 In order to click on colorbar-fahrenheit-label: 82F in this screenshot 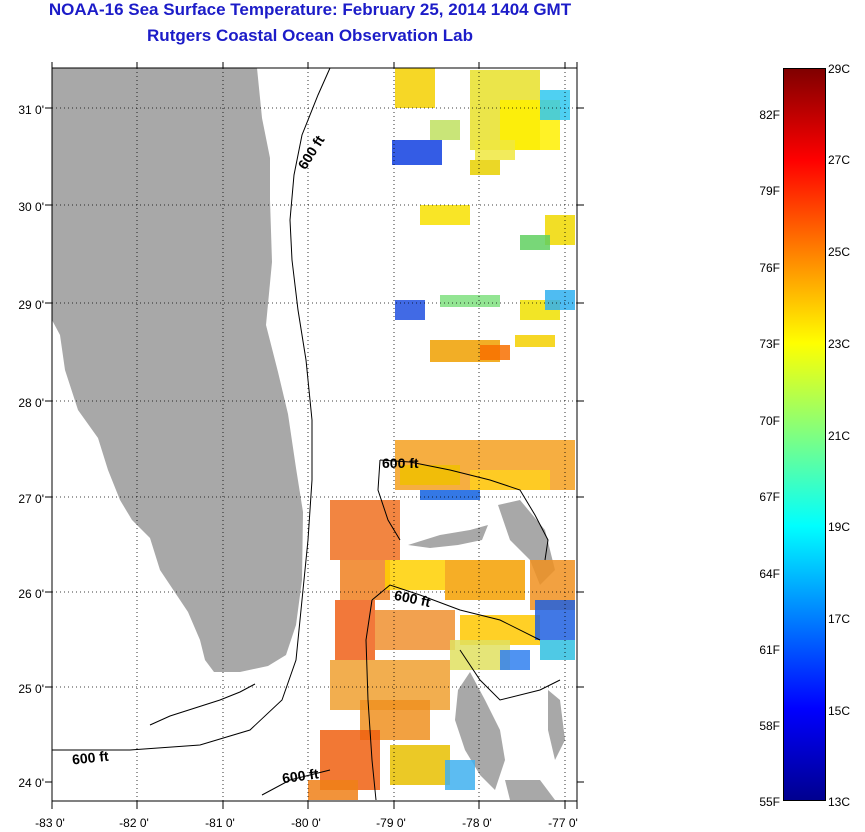, I will do `click(769, 115)`.